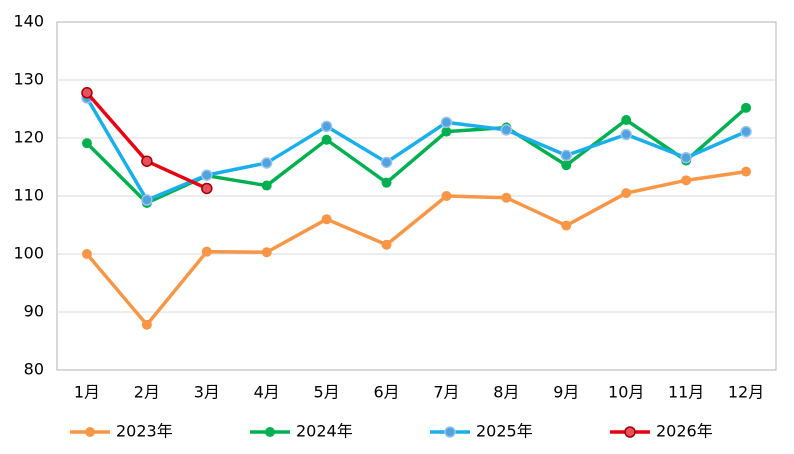  Describe the element at coordinates (28, 253) in the screenshot. I see `y-tick-label: 100` at that location.